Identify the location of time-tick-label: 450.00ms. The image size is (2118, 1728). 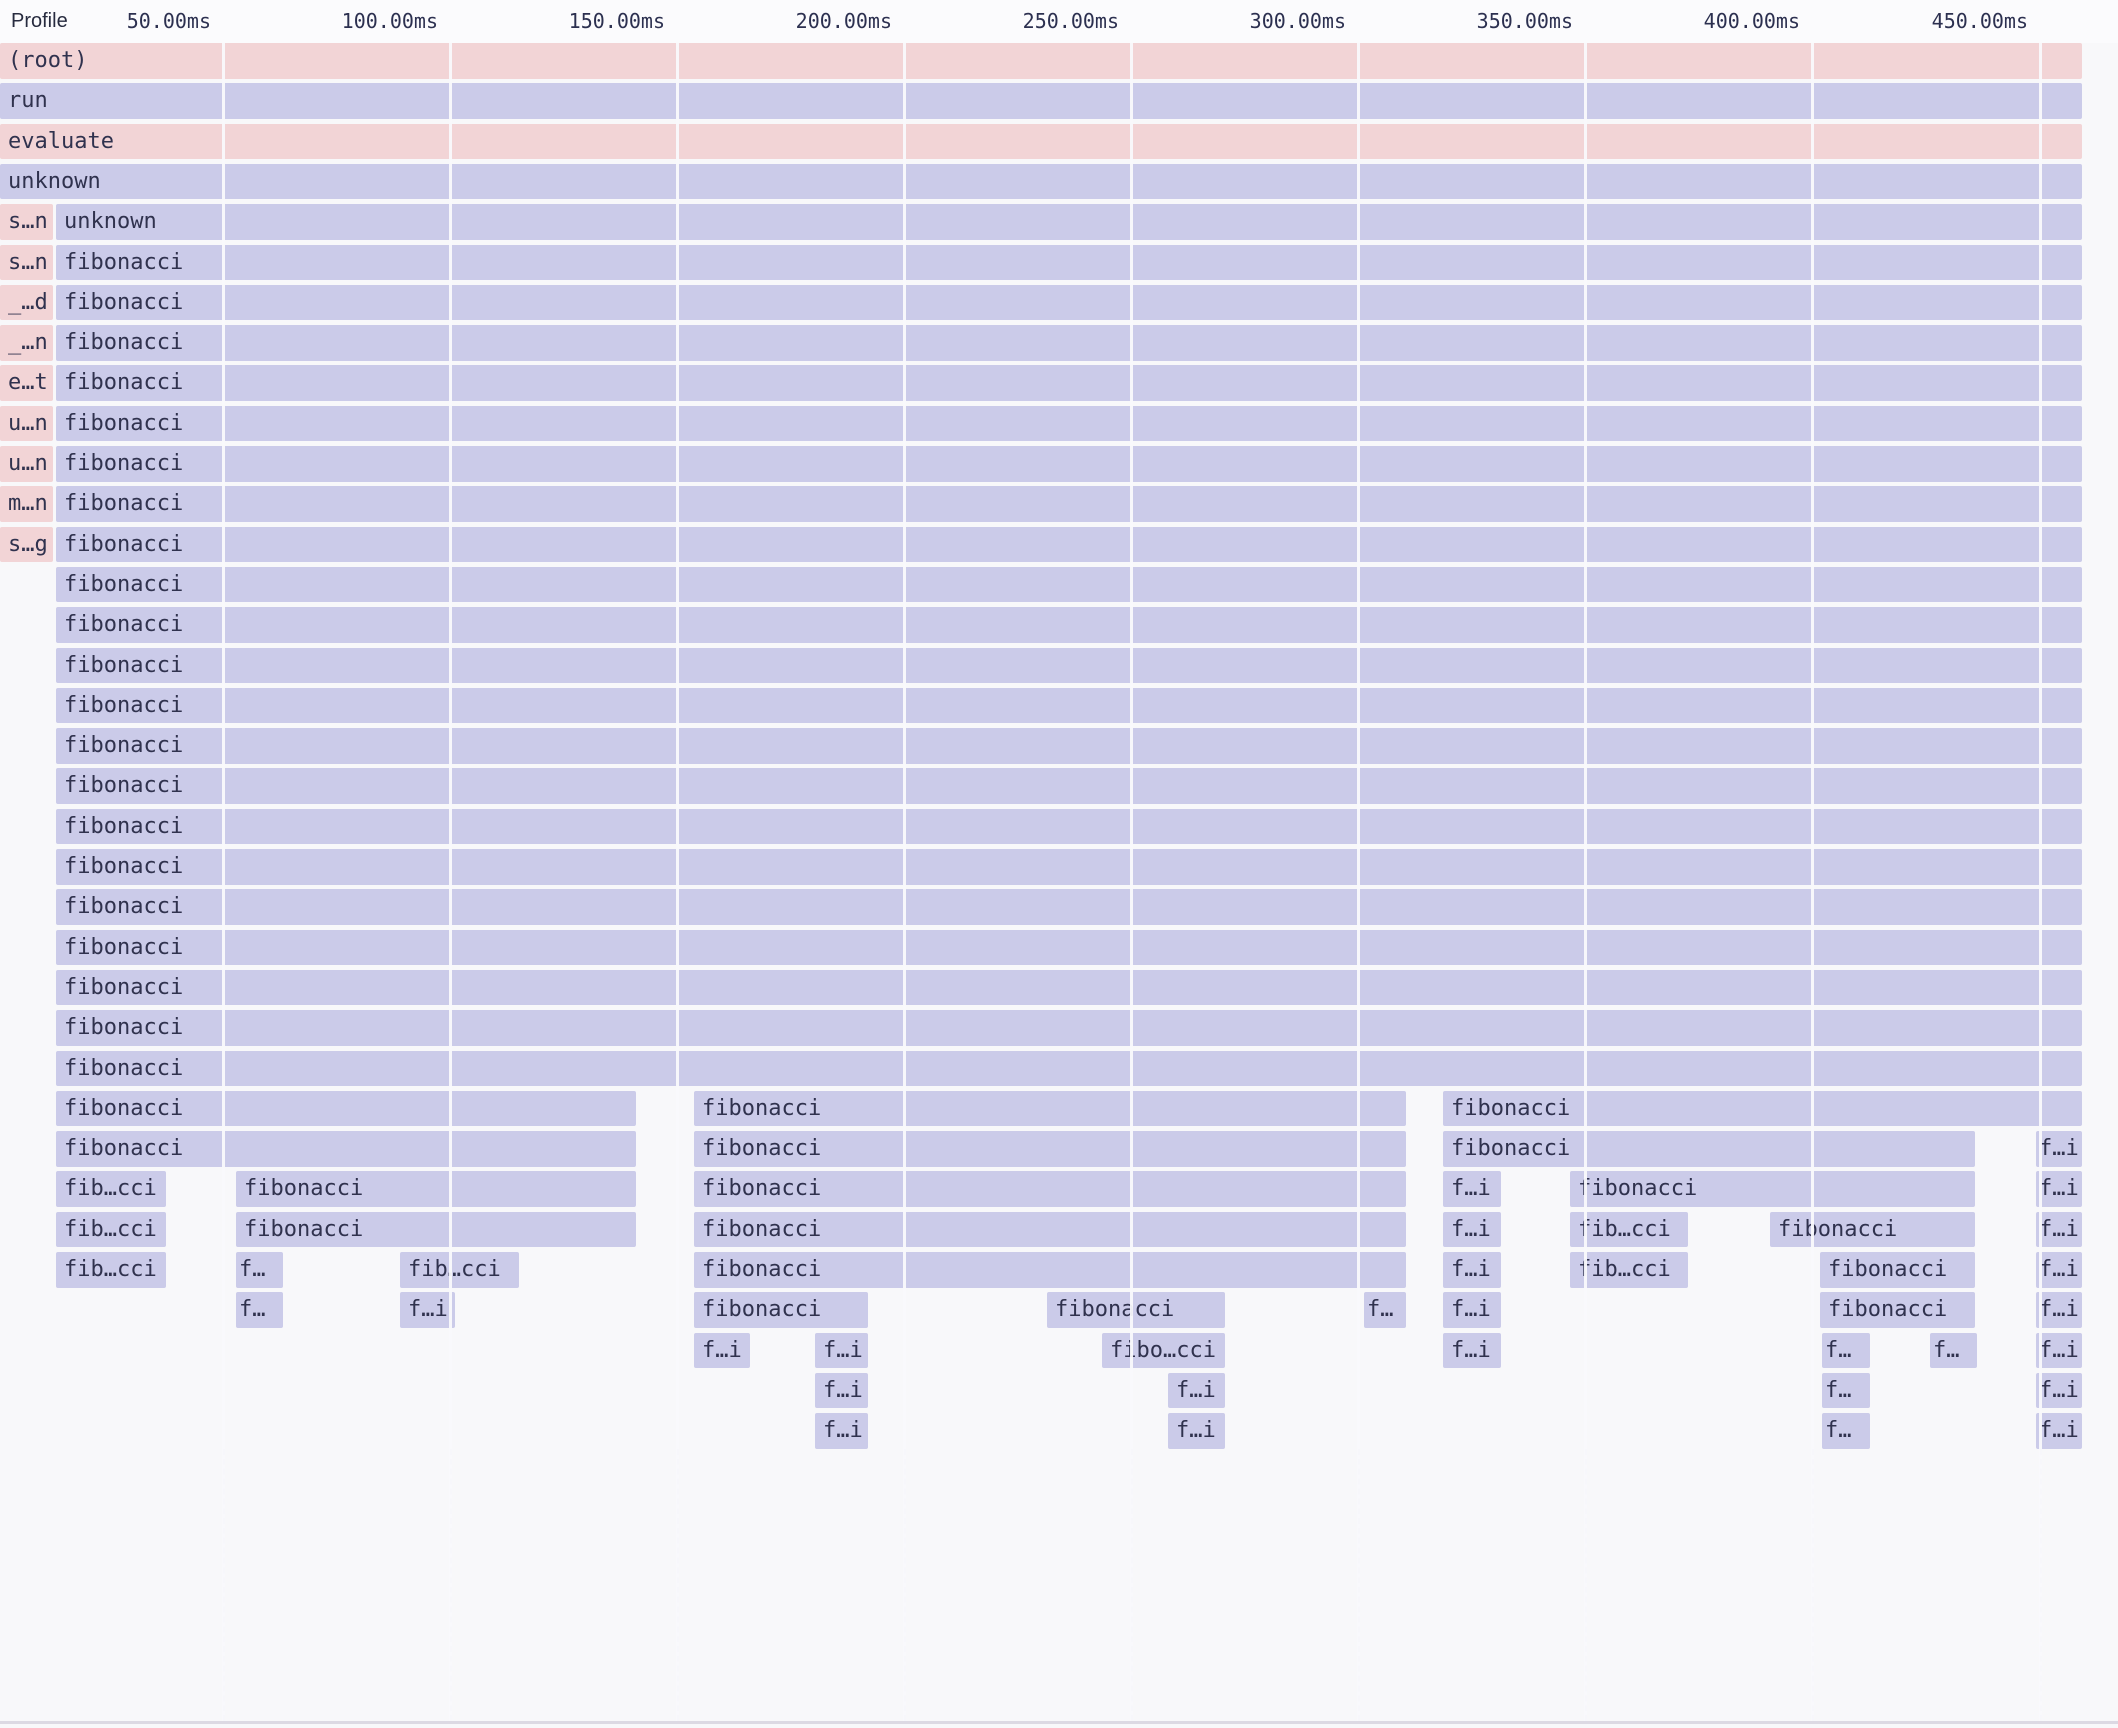
(1979, 21).